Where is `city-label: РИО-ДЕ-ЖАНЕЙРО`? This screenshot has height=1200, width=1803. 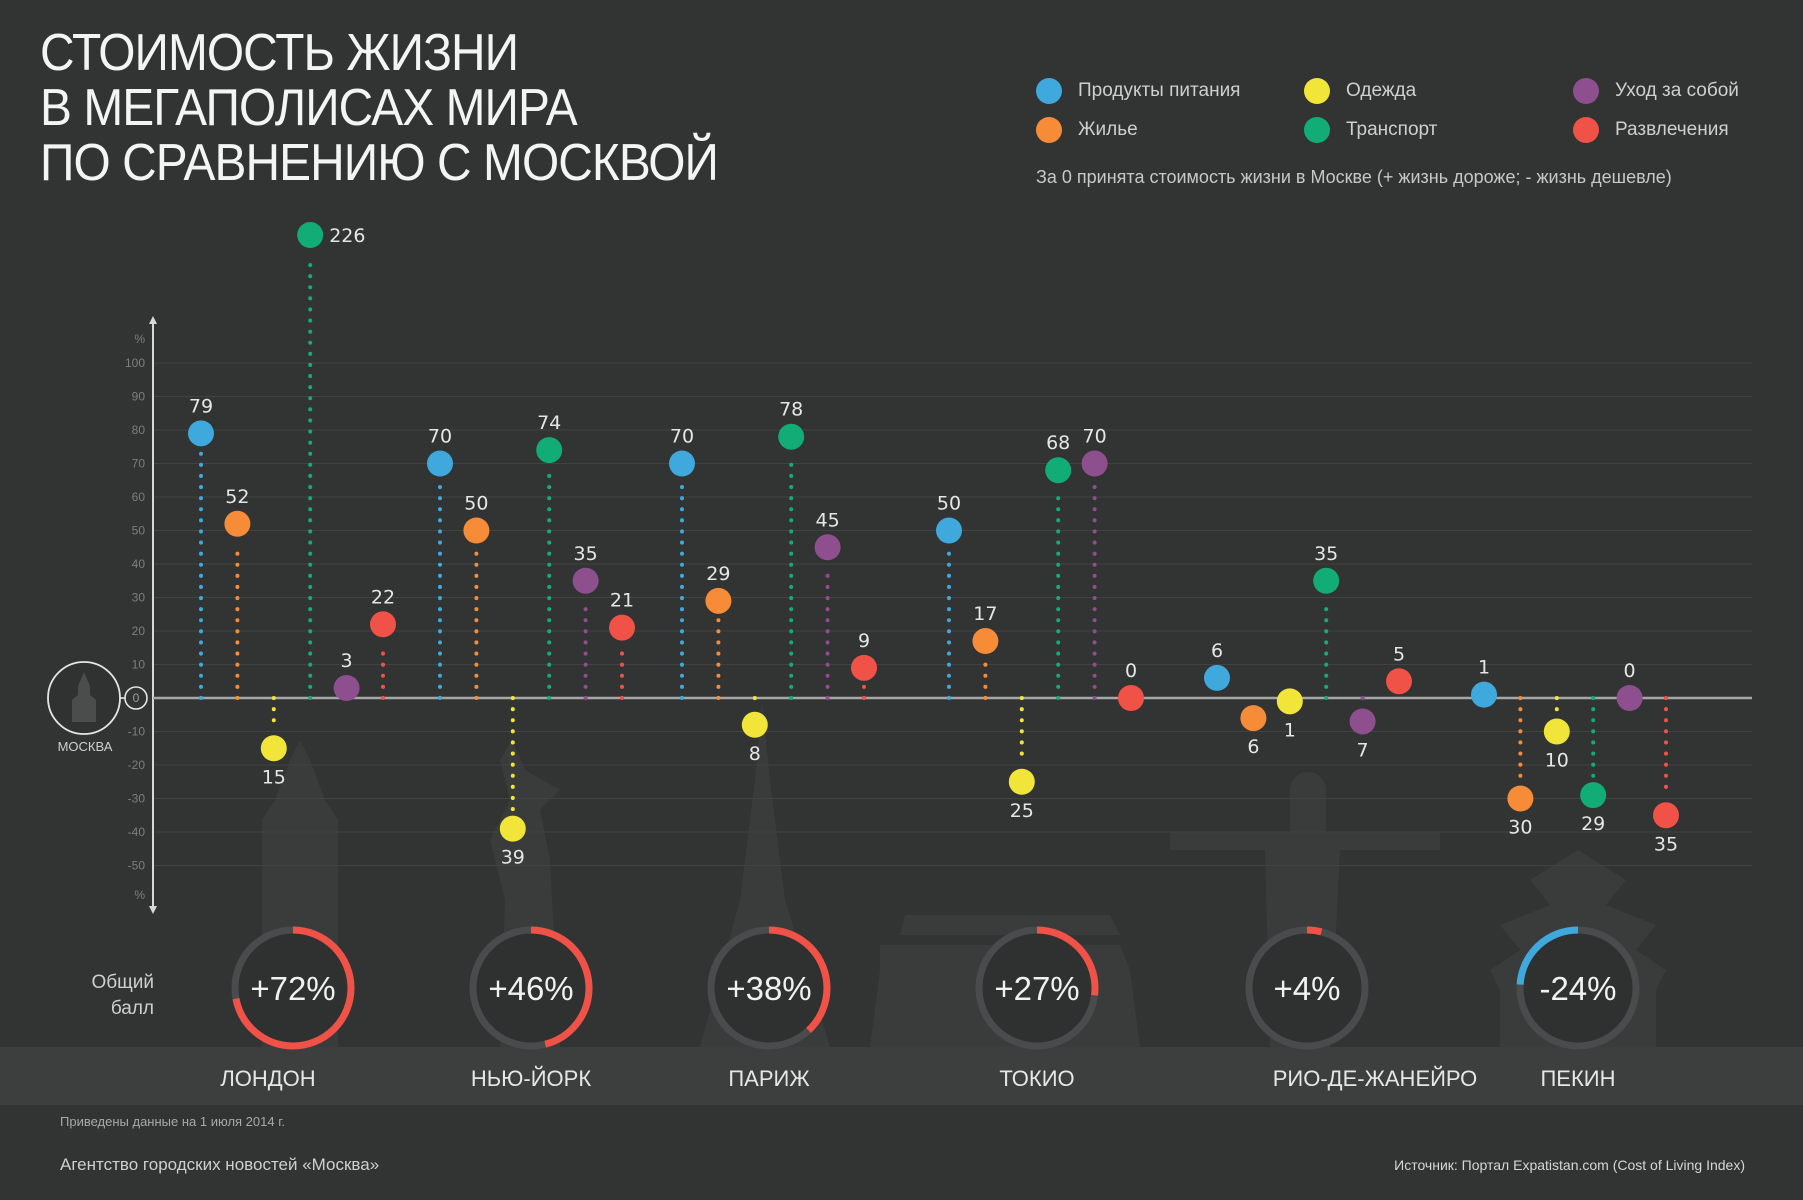
city-label: РИО-ДЕ-ЖАНЕЙРО is located at coordinates (1375, 1078).